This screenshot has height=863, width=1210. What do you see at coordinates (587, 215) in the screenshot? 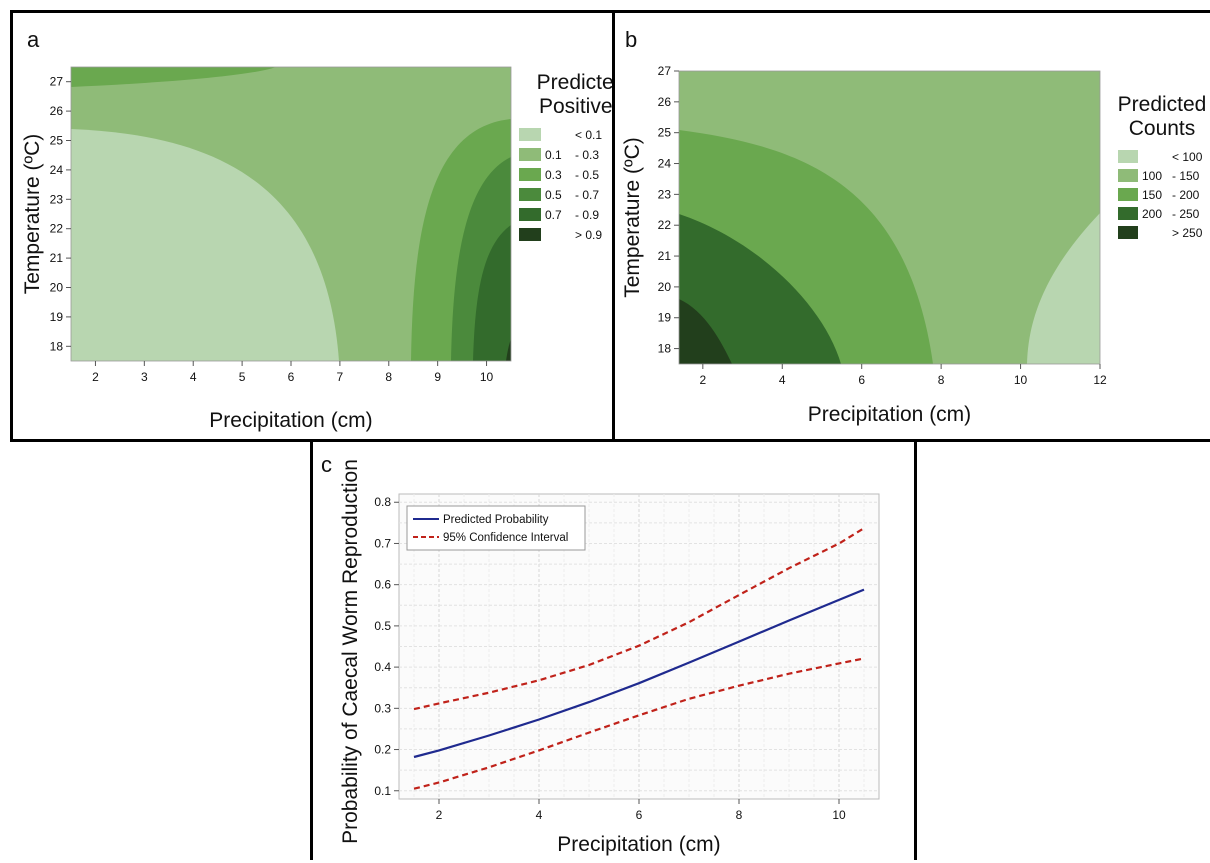
I see `legend-label: - 0.9` at bounding box center [587, 215].